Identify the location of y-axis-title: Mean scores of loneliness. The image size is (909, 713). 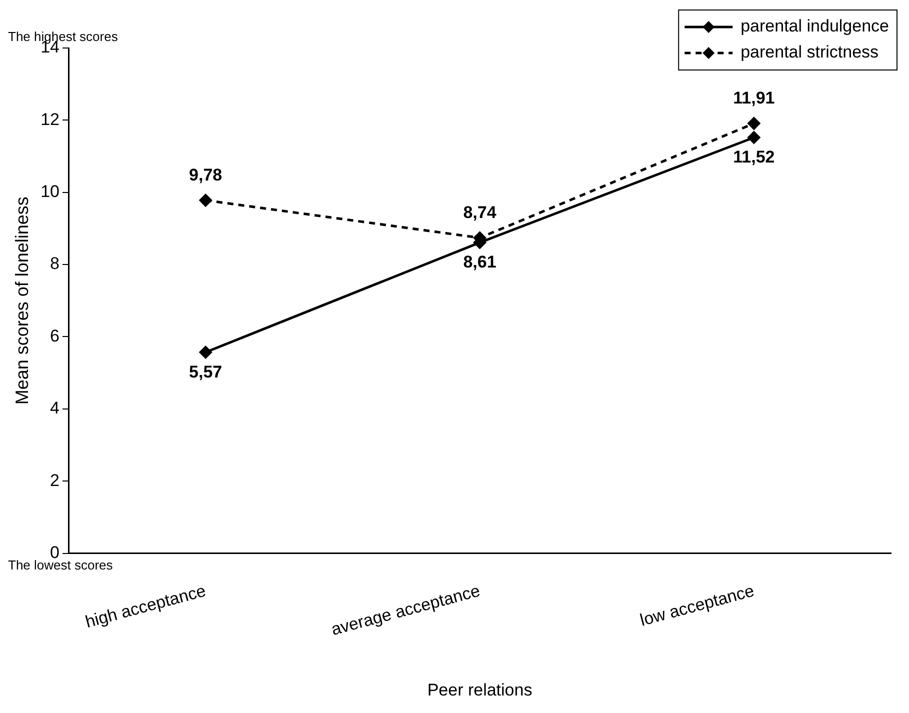
(22, 300).